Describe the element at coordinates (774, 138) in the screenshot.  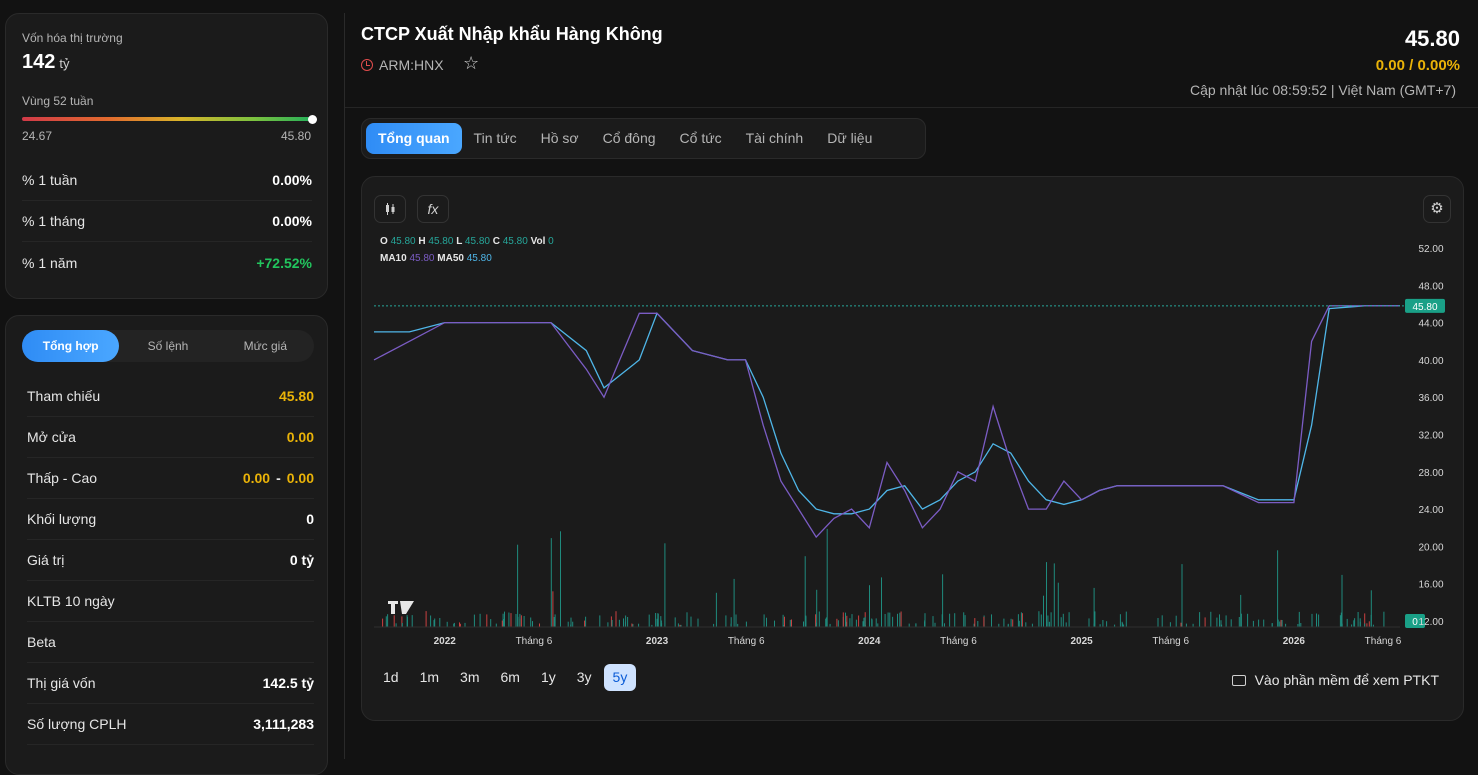
I see `tab-tai-chinh: Tài chính` at that location.